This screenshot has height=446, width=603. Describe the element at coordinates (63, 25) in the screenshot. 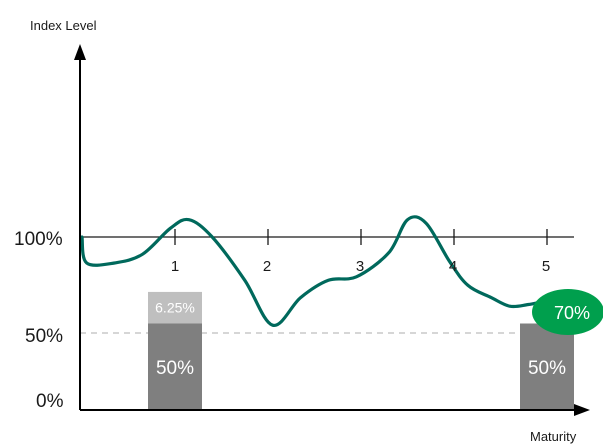

I see `y-axis-title: Index Level` at that location.